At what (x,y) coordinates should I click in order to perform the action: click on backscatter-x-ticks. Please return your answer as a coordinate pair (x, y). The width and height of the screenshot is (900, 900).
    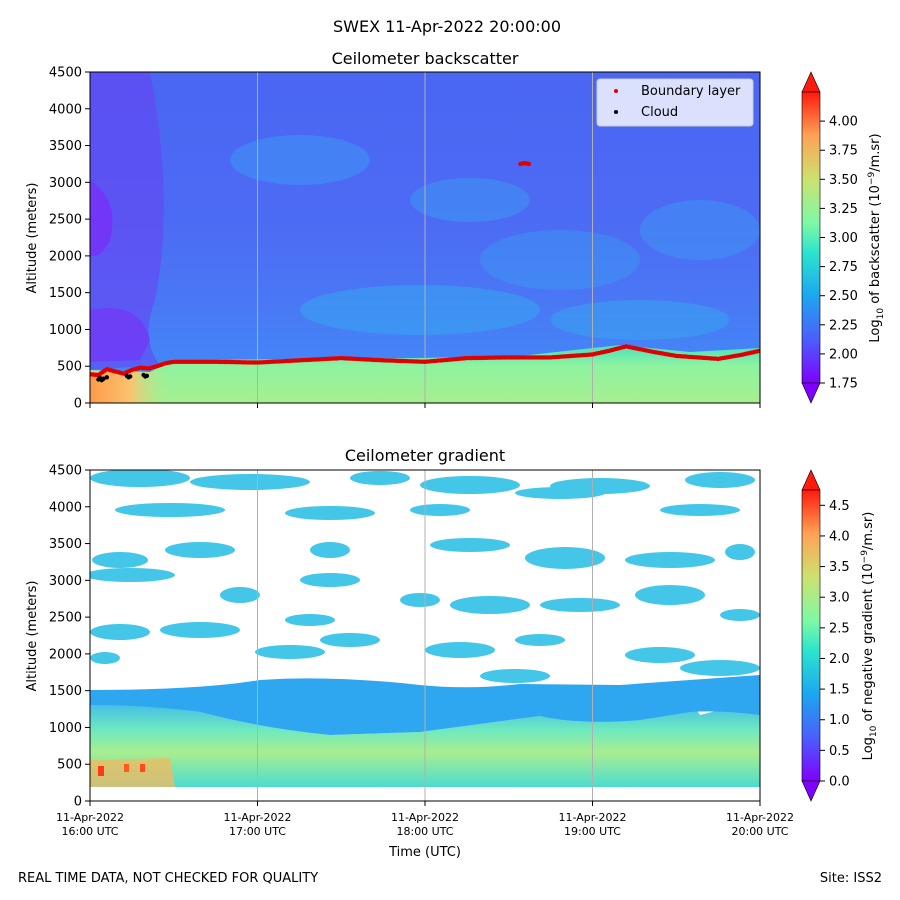
    Looking at the image, I should click on (425, 405).